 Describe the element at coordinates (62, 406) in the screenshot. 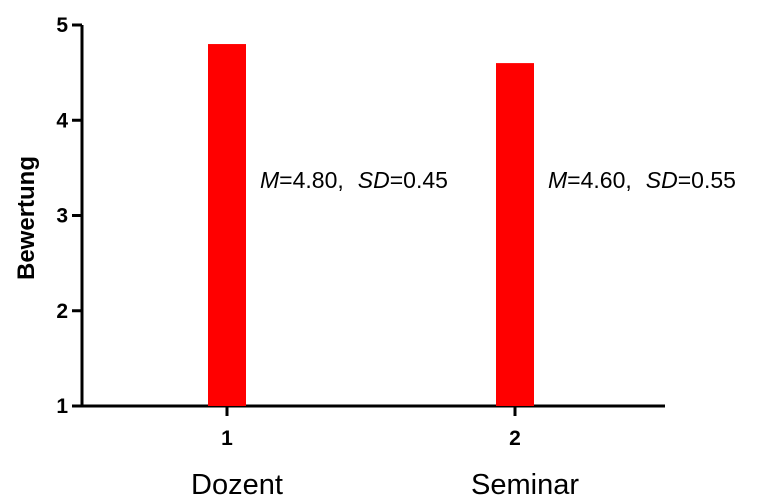

I see `y-tick-label: 1` at that location.